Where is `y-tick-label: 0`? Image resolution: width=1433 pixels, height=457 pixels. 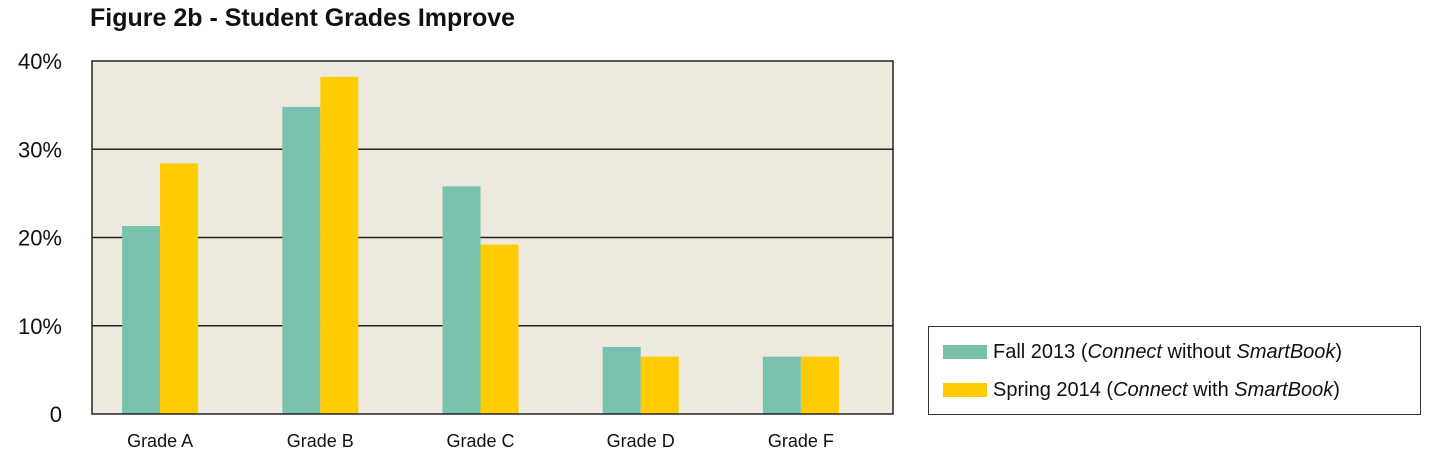
y-tick-label: 0 is located at coordinates (56, 414).